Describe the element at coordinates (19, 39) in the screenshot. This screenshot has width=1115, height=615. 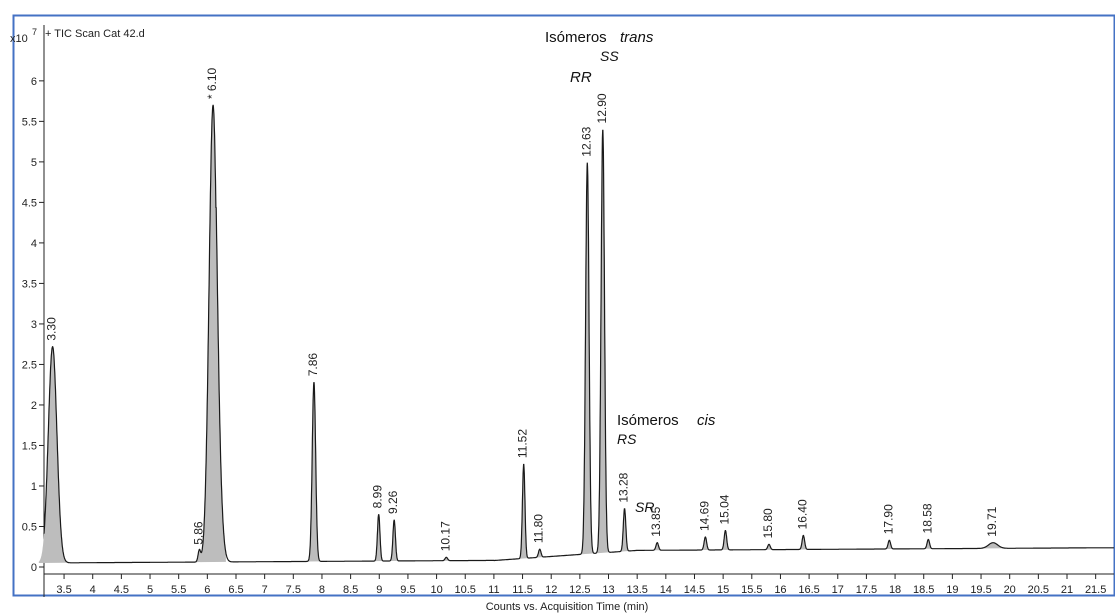
I see `y-scale-label: x10` at that location.